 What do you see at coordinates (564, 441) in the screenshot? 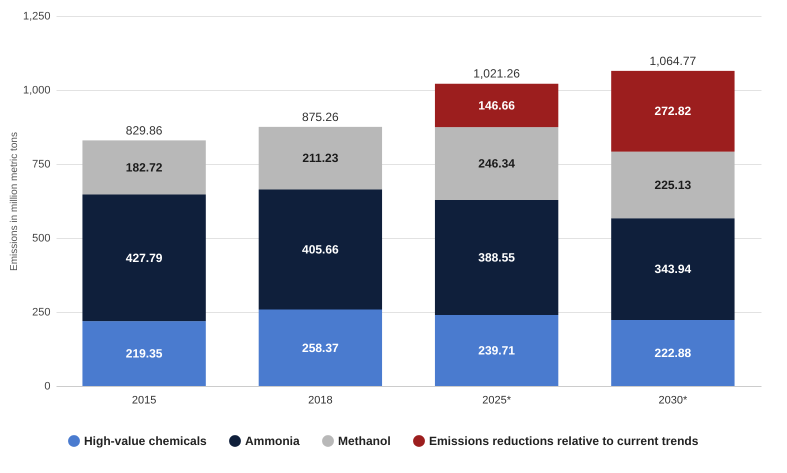
I see `legend-label: Emissions reductions relative to current trends` at bounding box center [564, 441].